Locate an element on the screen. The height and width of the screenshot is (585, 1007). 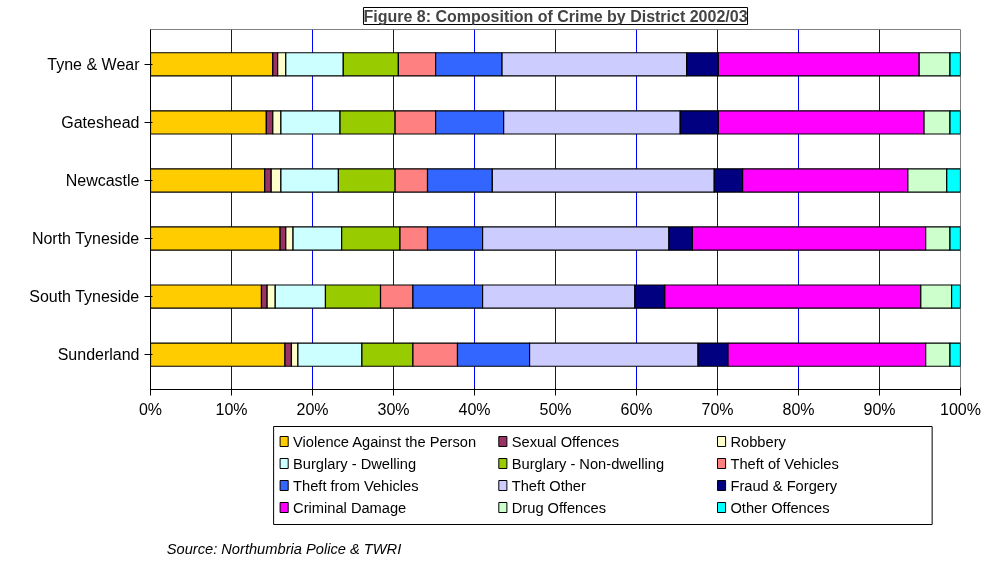
y-tick-label: Newcastle is located at coordinates (102, 180).